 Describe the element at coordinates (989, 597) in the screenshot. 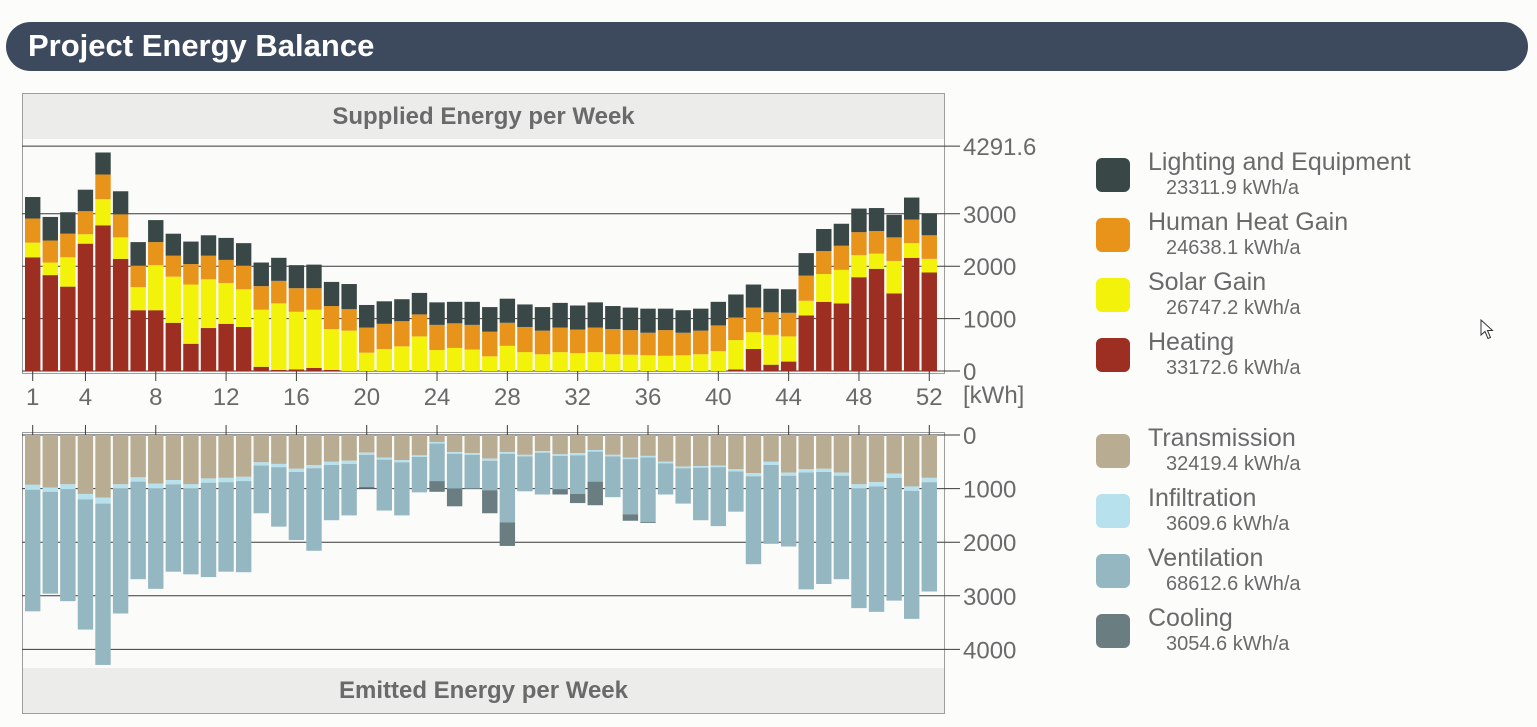

I see `y-tick-label: 3000` at that location.